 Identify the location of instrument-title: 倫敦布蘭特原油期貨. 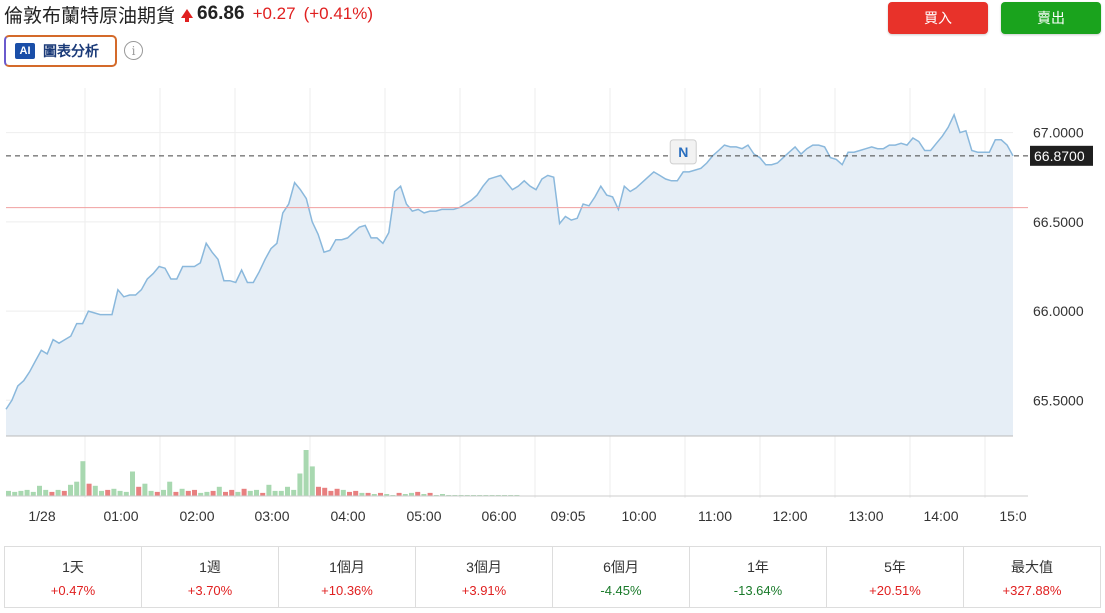
(90, 16).